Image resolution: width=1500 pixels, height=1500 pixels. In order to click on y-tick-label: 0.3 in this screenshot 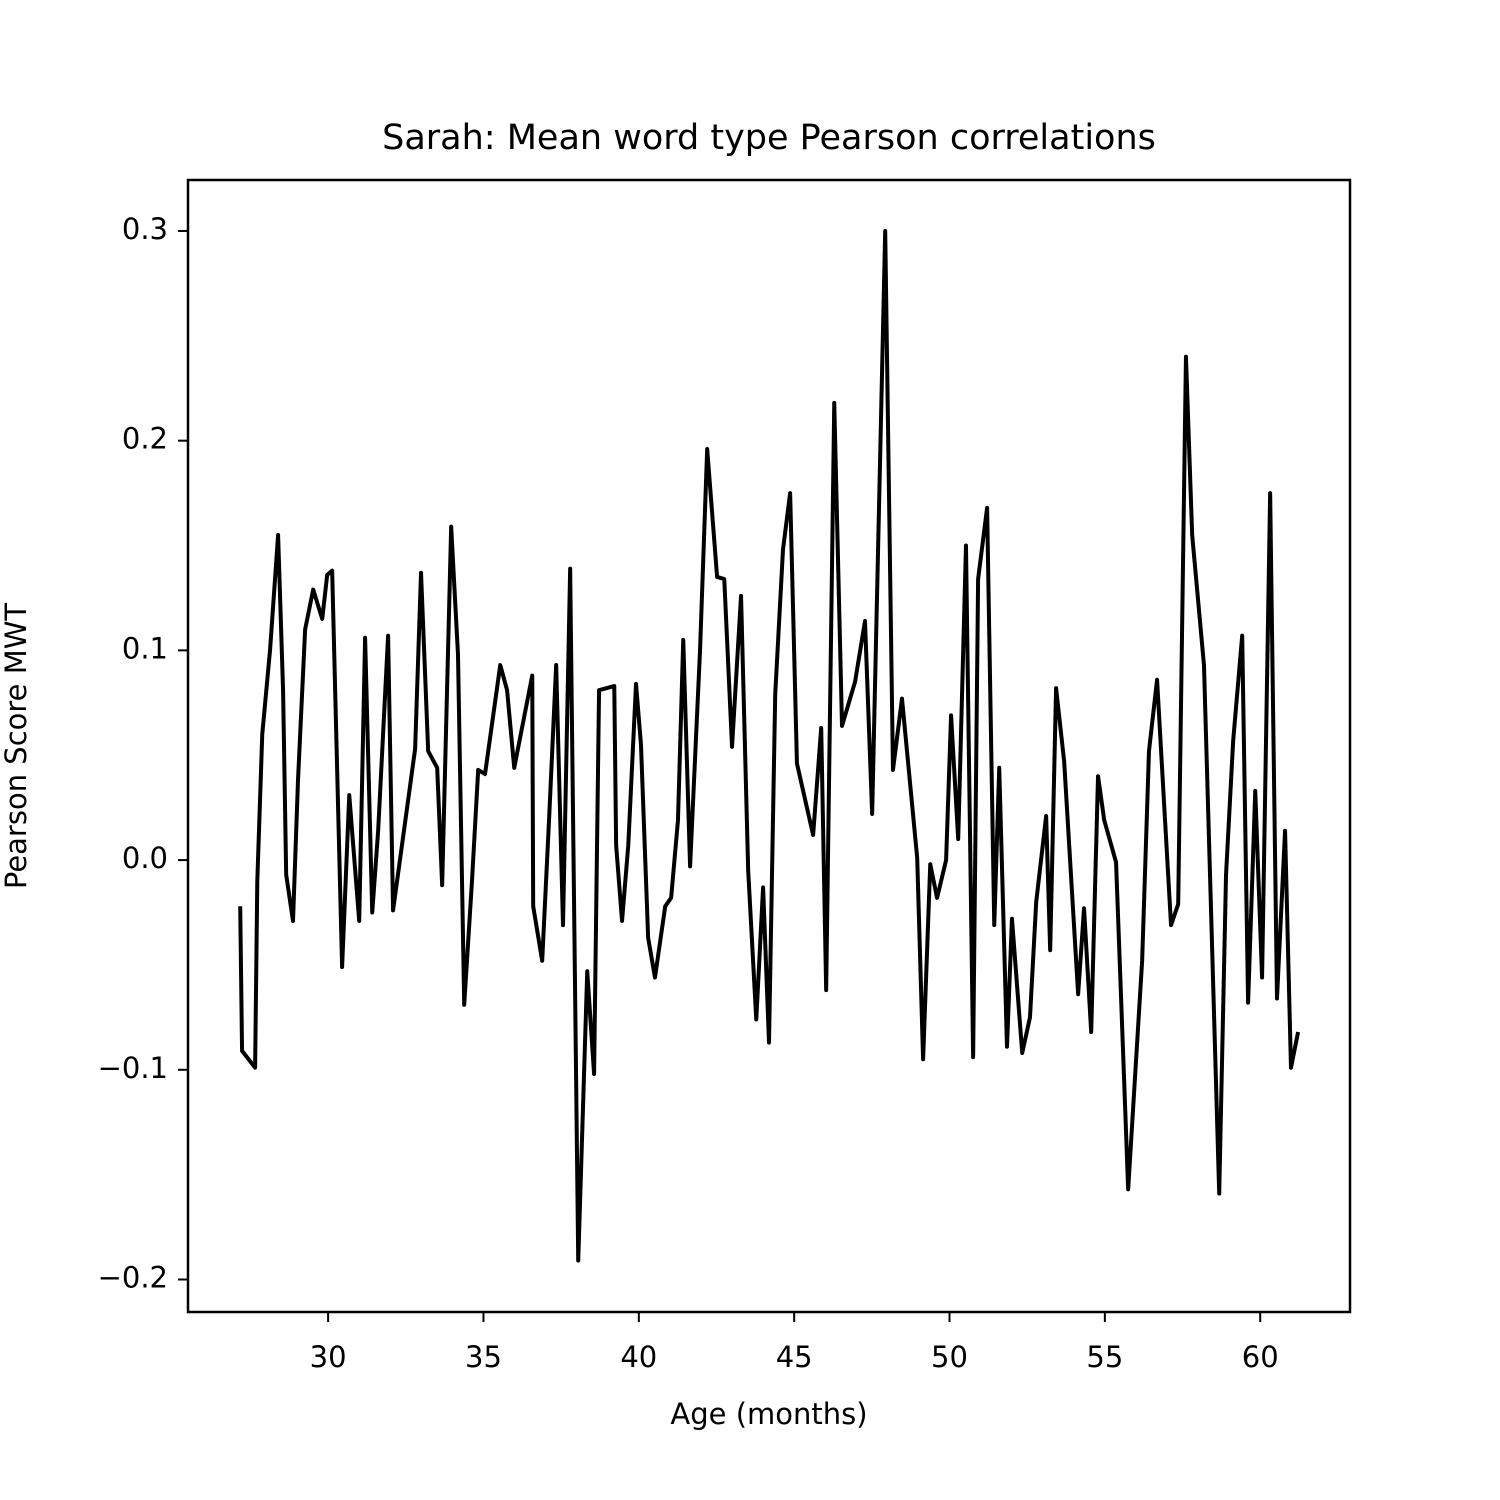, I will do `click(145, 229)`.